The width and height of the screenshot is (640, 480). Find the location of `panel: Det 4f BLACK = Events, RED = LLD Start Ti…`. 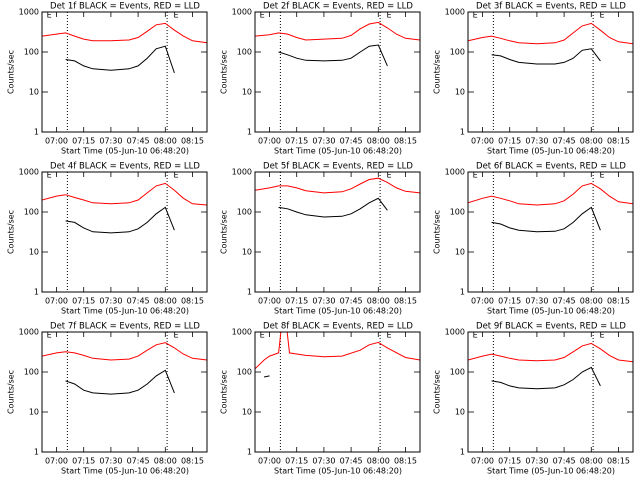

panel: Det 4f BLACK = Events, RED = LLD Start Ti… is located at coordinates (107, 239).